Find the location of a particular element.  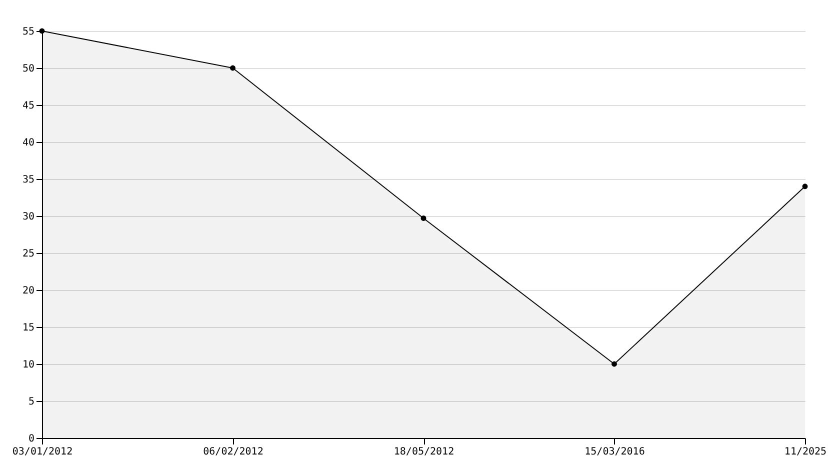

y-tick-label: 25 is located at coordinates (28, 254).